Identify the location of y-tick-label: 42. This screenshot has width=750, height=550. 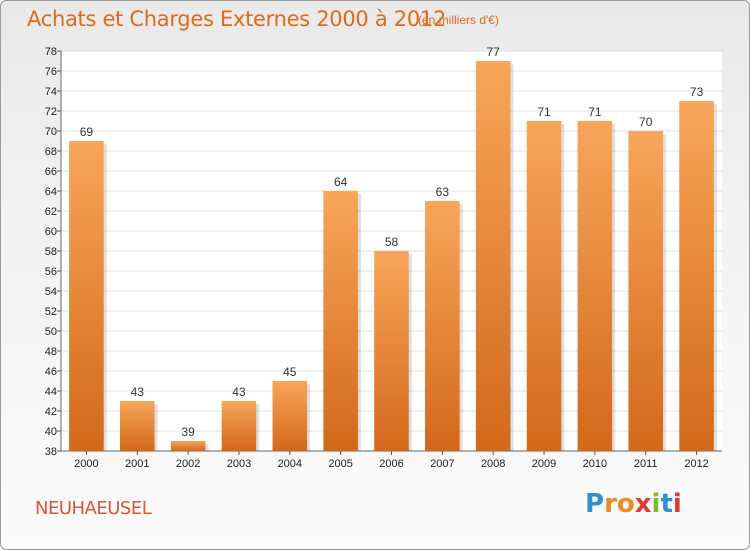
(51, 412).